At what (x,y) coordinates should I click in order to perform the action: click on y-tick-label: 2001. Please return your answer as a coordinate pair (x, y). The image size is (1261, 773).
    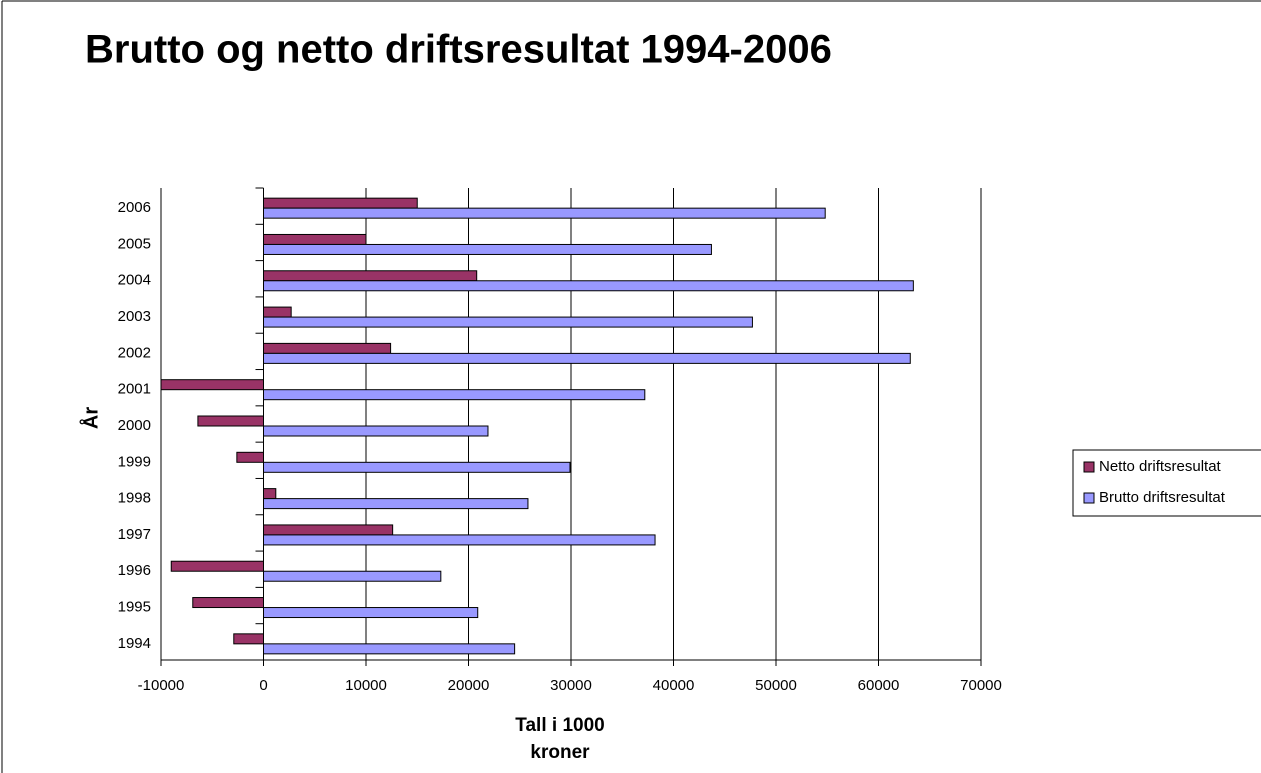
    Looking at the image, I should click on (134, 389).